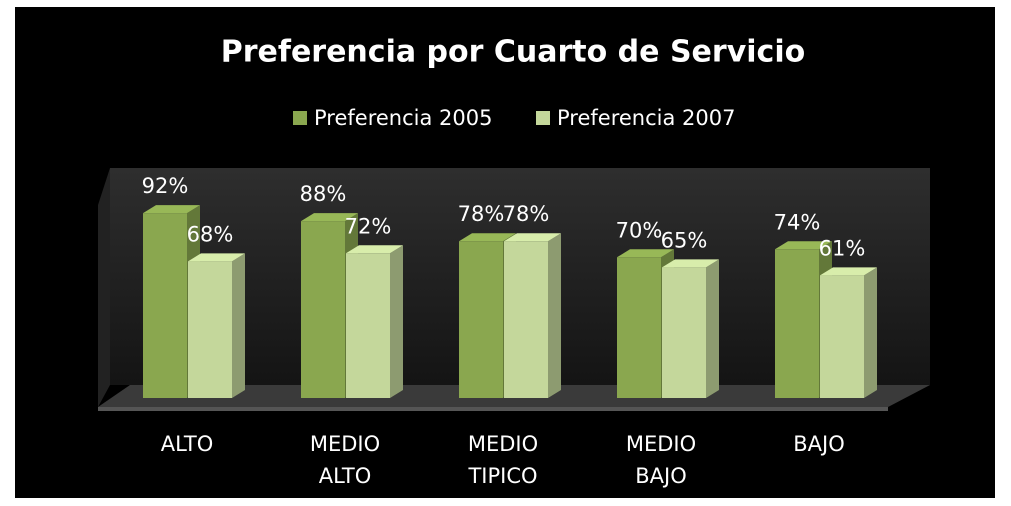 This screenshot has height=506, width=1011. What do you see at coordinates (513, 52) in the screenshot?
I see `chart-title: Preferencia por Cuarto de Servicio` at bounding box center [513, 52].